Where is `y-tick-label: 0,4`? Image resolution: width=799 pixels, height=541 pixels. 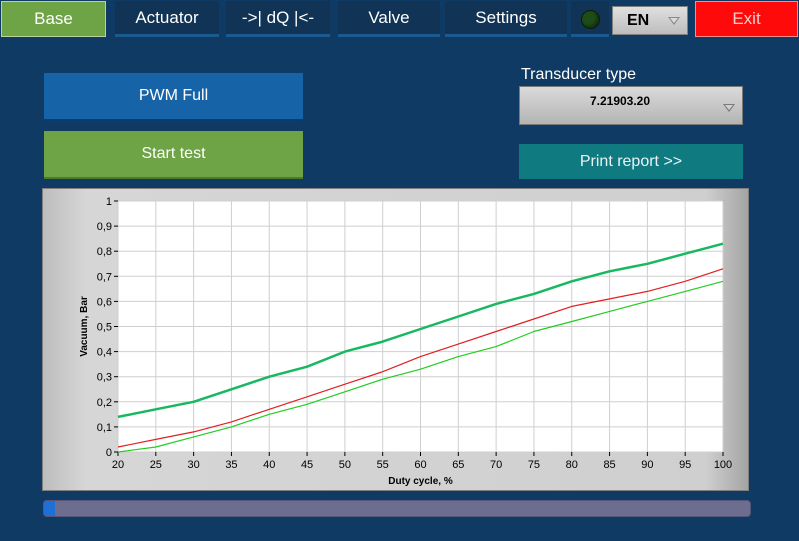
y-tick-label: 0,4 is located at coordinates (104, 353).